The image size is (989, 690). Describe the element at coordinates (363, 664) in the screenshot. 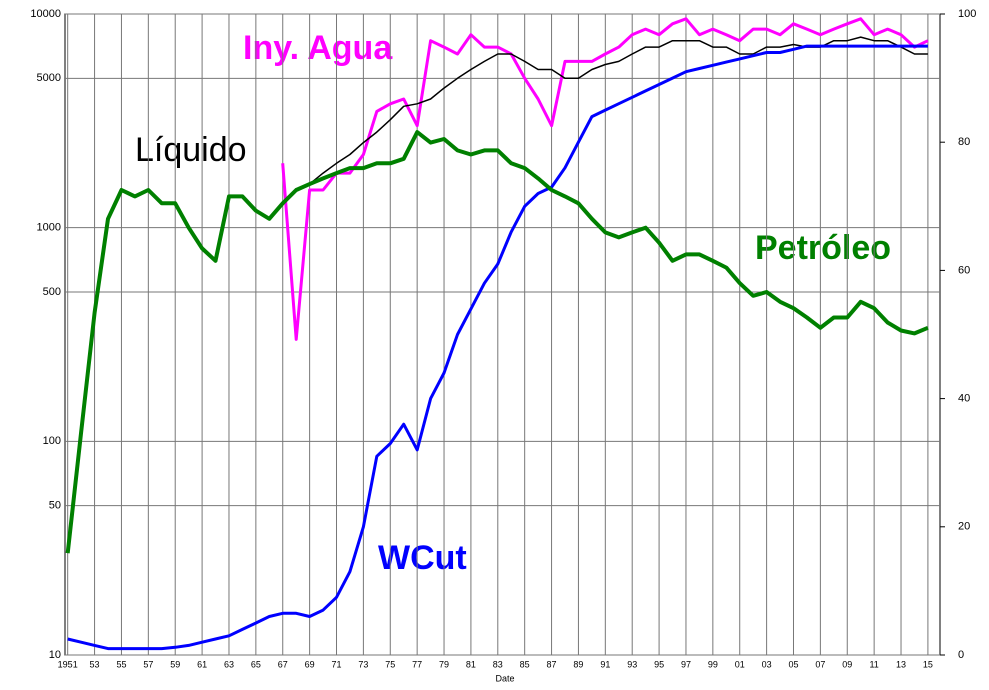

I see `x-tick-label: 73` at that location.